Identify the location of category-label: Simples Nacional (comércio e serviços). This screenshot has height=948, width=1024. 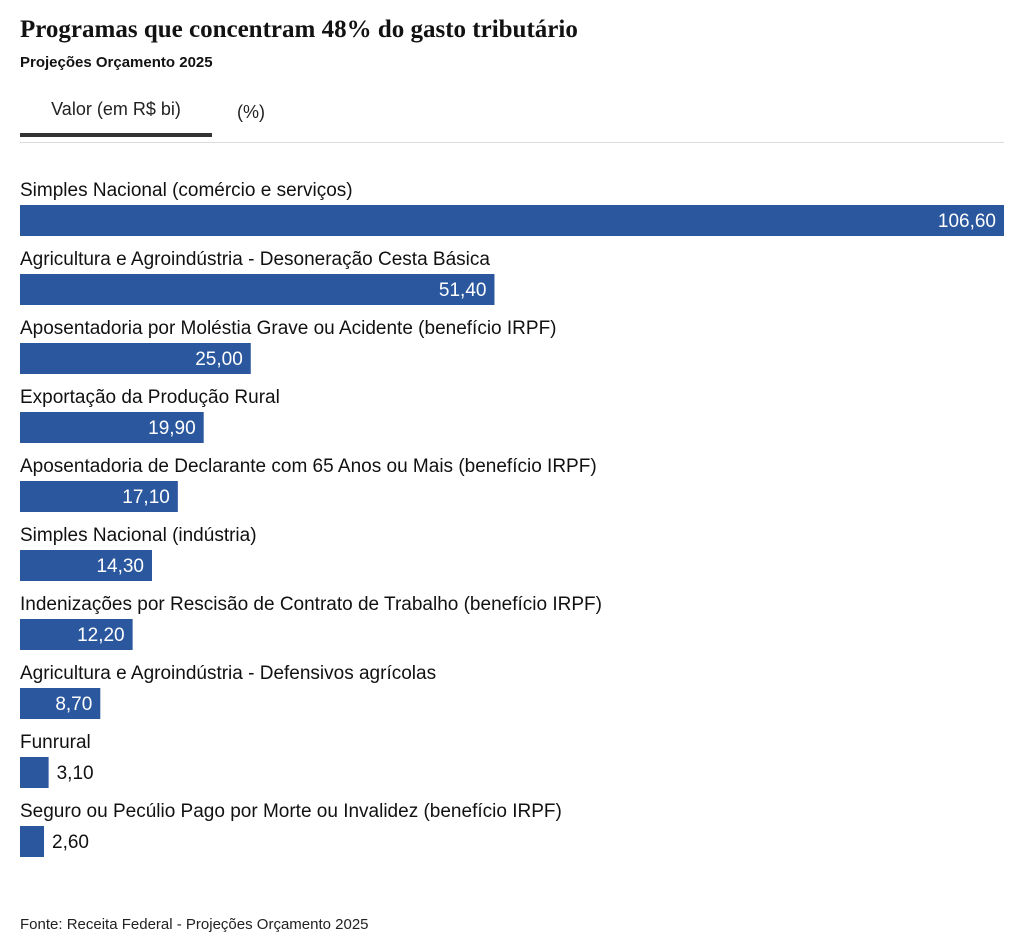
(186, 190).